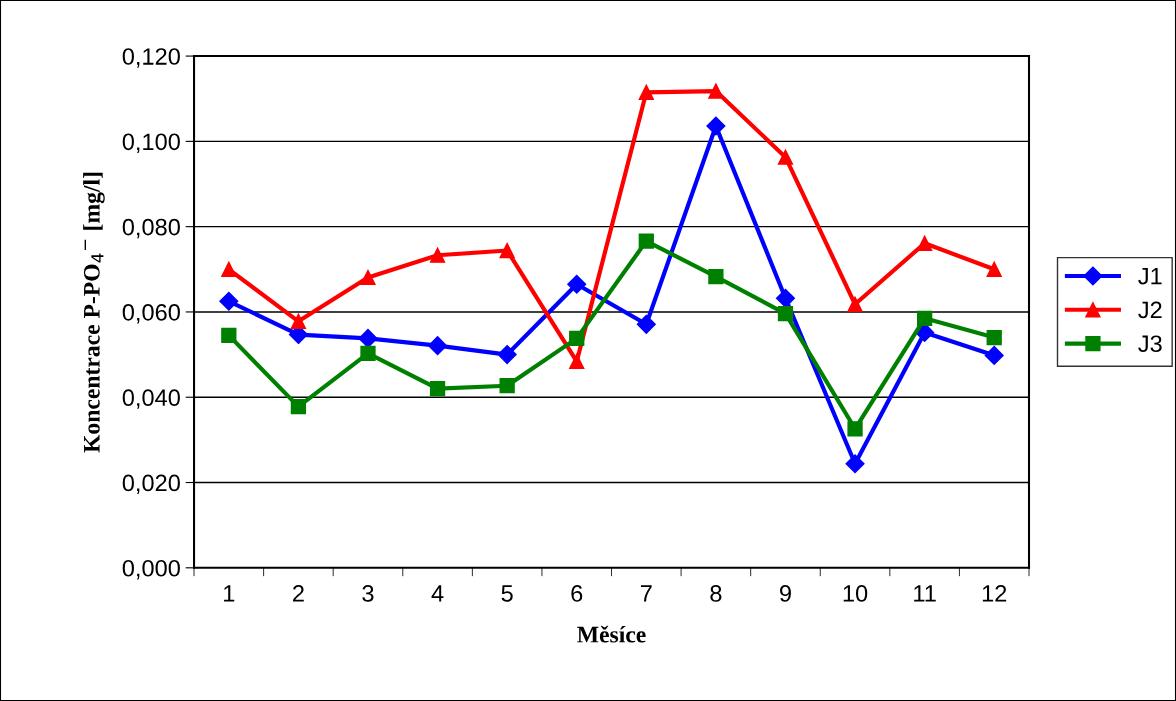 This screenshot has width=1176, height=701. I want to click on legend-label: J1, so click(1150, 276).